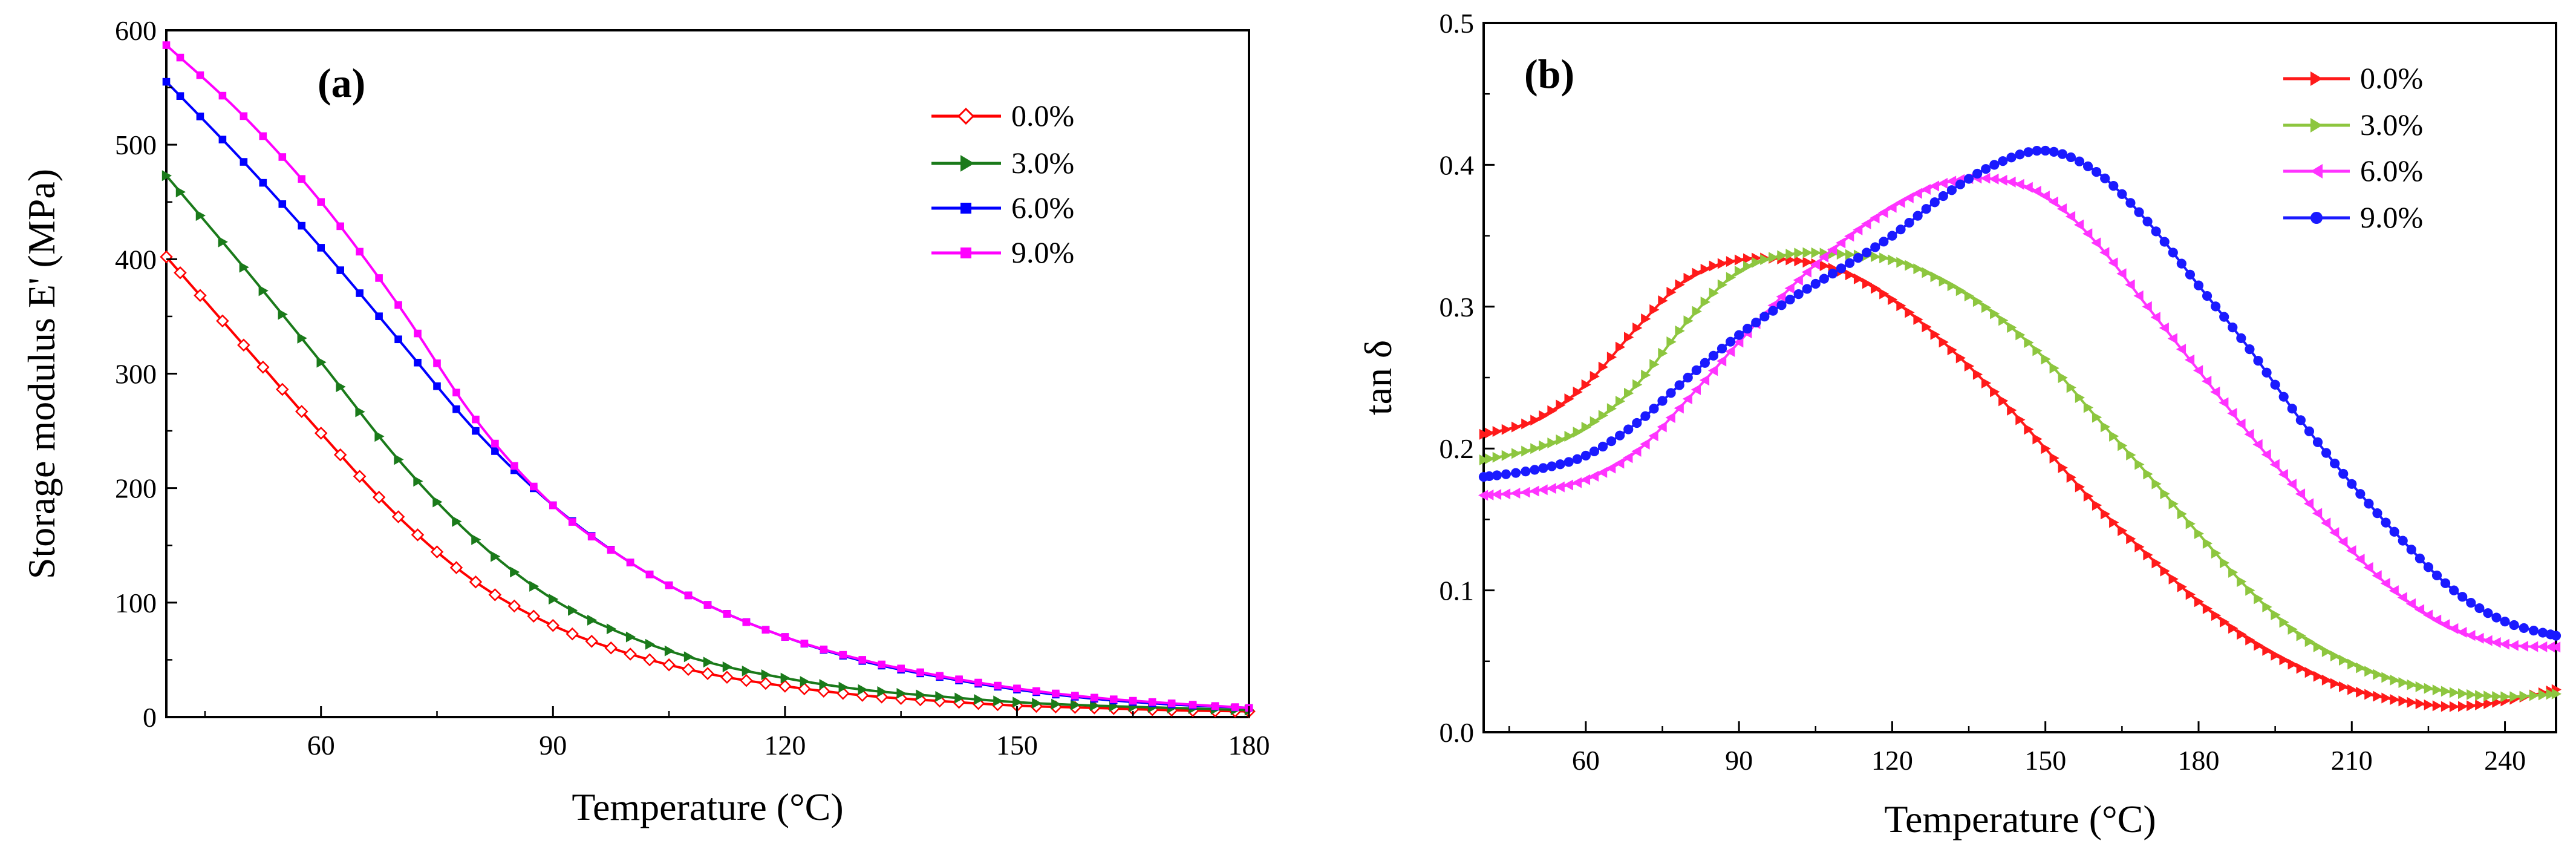 Image resolution: width=2576 pixels, height=852 pixels. Describe the element at coordinates (2020, 819) in the screenshot. I see `panel-b-x-axis-label: Temperature (°C)` at that location.